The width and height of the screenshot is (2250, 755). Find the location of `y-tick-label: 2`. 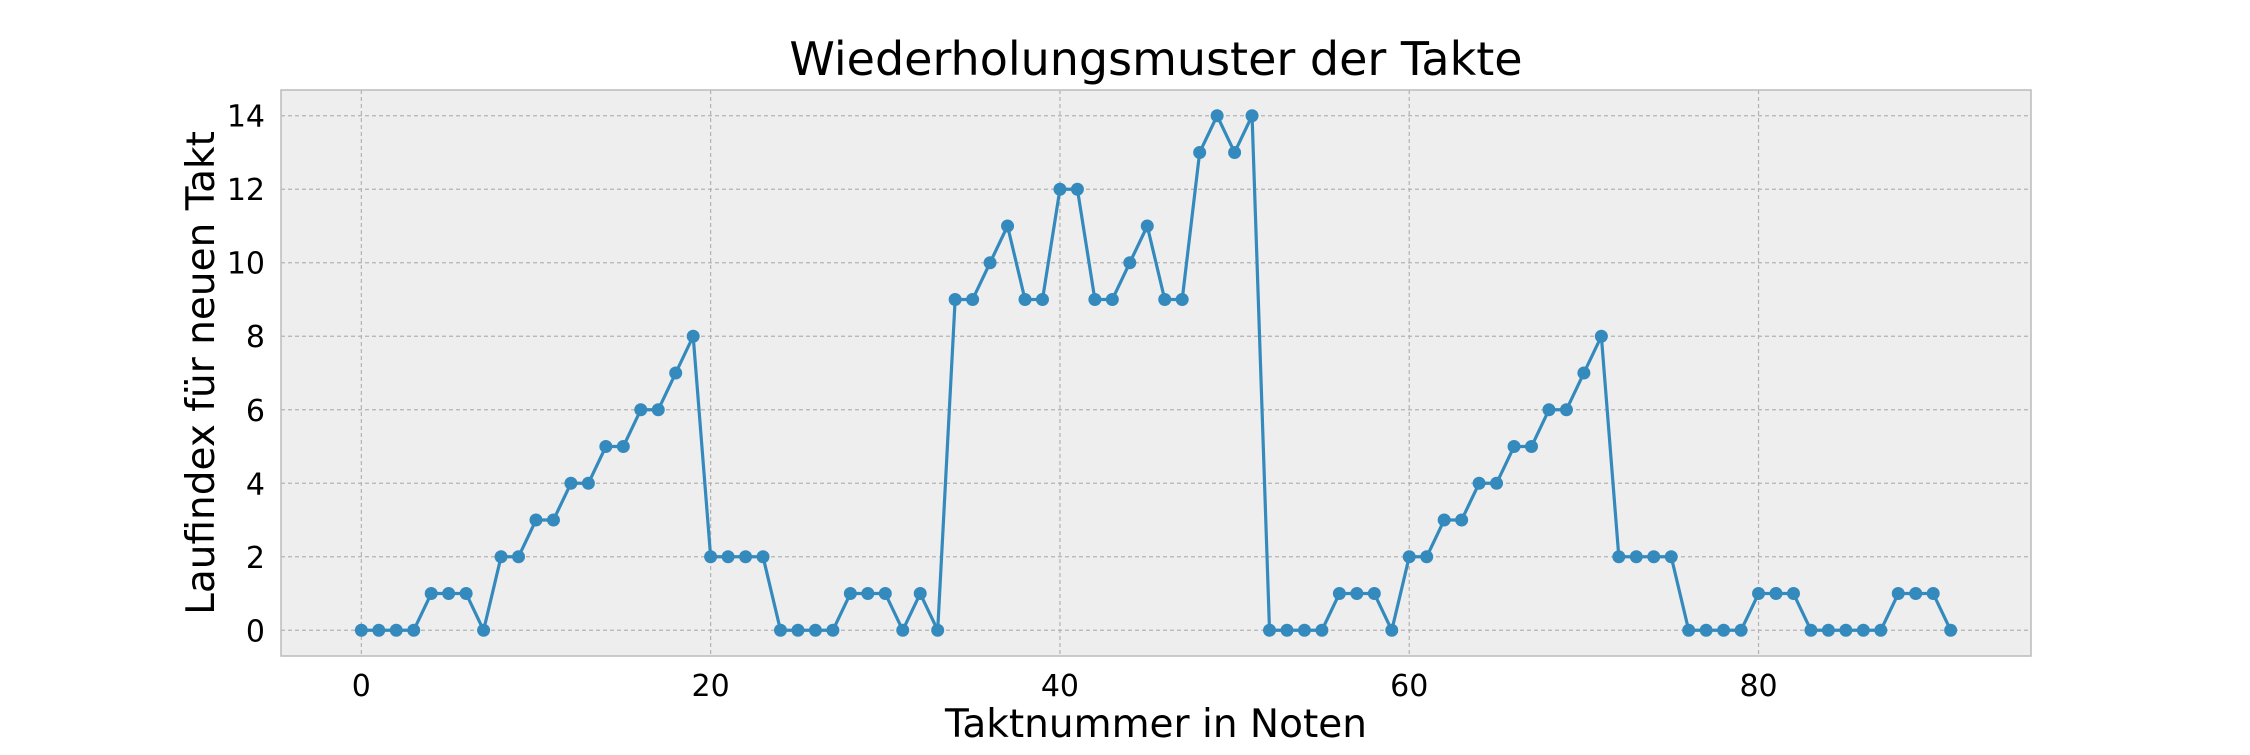

y-tick-label: 2 is located at coordinates (255, 558).